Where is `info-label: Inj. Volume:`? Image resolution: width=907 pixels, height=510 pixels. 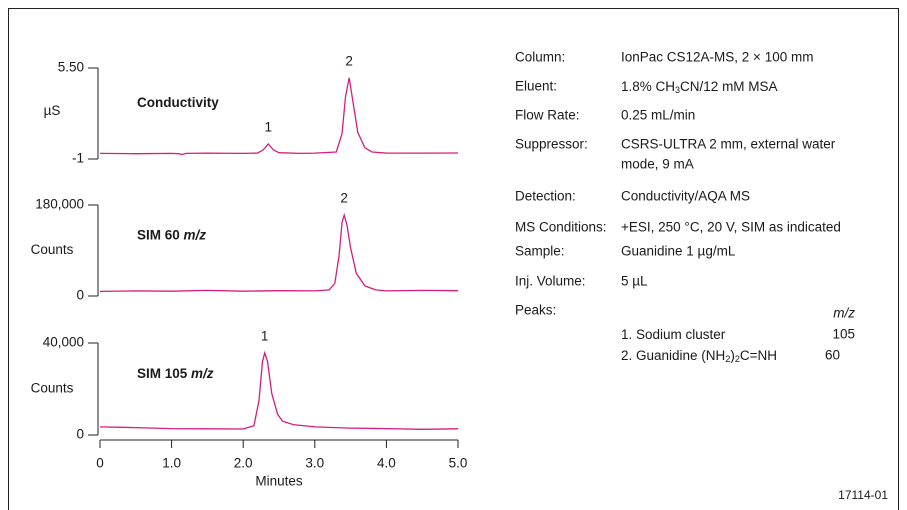 info-label: Inj. Volume: is located at coordinates (550, 281).